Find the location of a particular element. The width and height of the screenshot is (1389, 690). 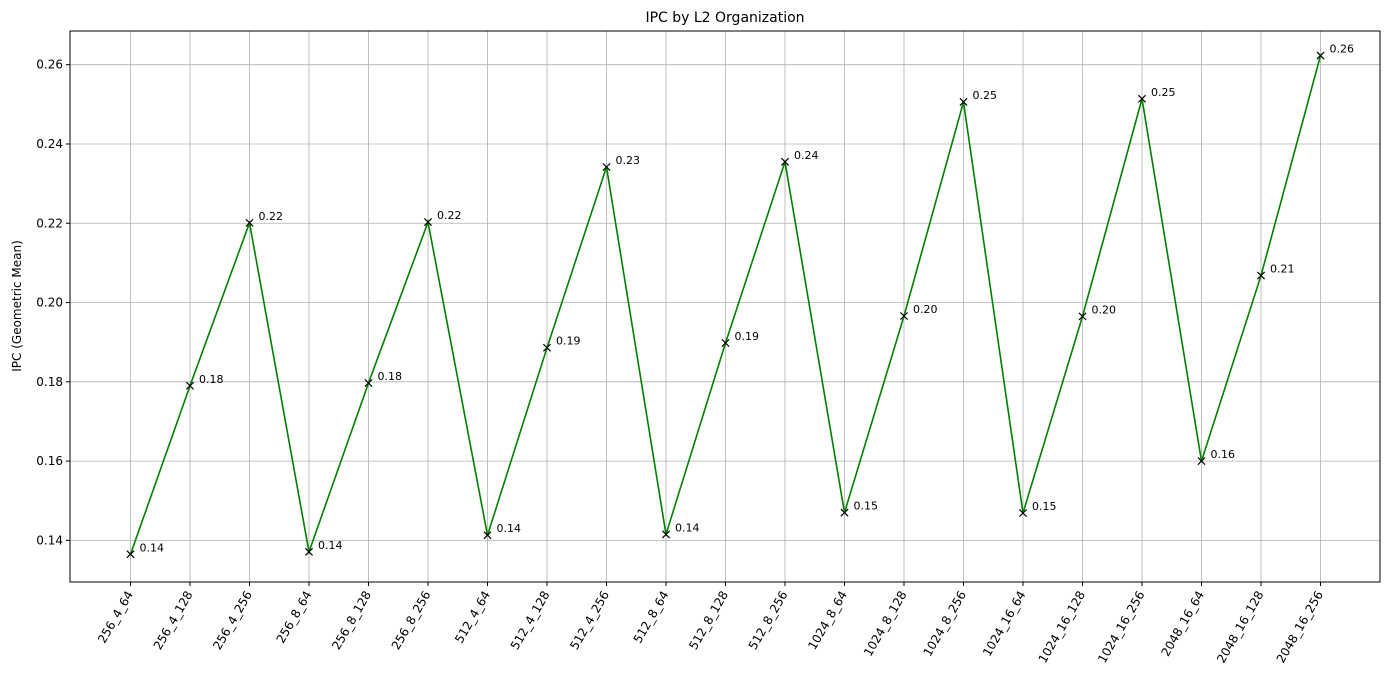

data-label: 0.21 is located at coordinates (1282, 269).